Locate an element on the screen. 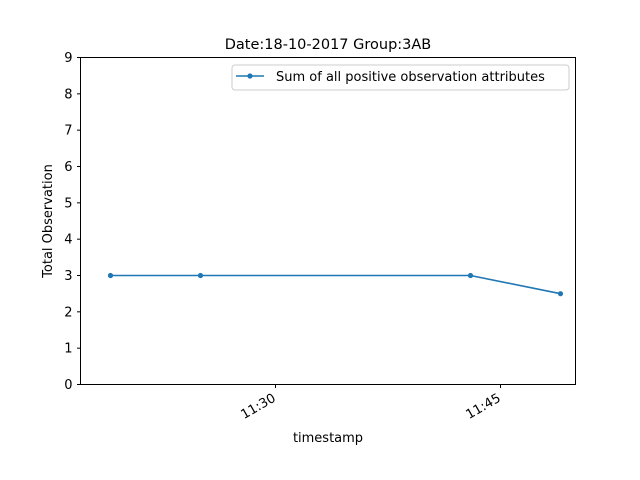  y-tick-label: 6 is located at coordinates (68, 167).